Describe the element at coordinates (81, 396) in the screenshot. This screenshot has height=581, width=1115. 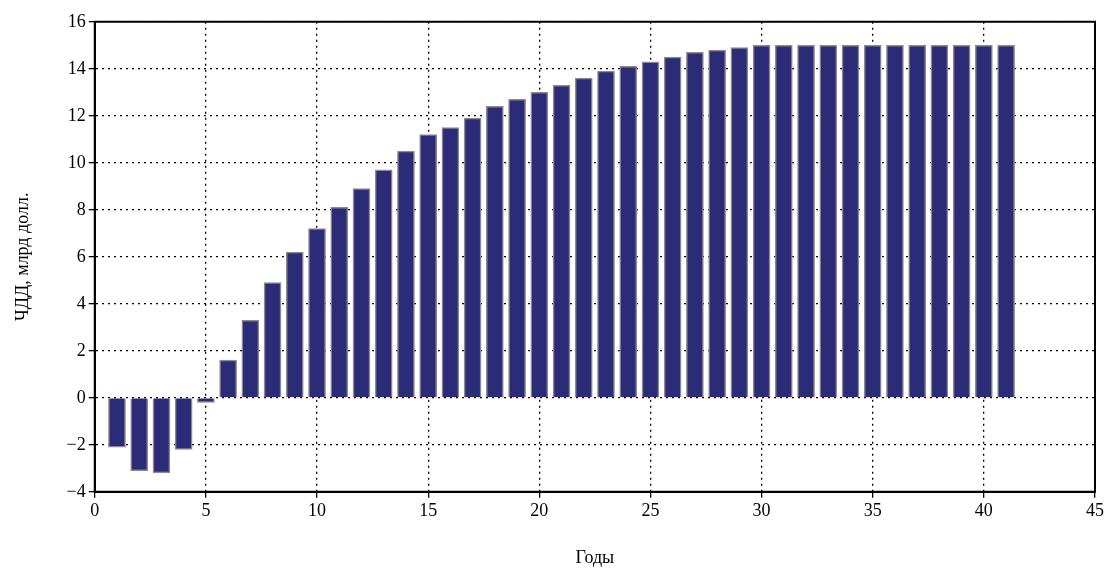
I see `y-tick-label: 0` at that location.